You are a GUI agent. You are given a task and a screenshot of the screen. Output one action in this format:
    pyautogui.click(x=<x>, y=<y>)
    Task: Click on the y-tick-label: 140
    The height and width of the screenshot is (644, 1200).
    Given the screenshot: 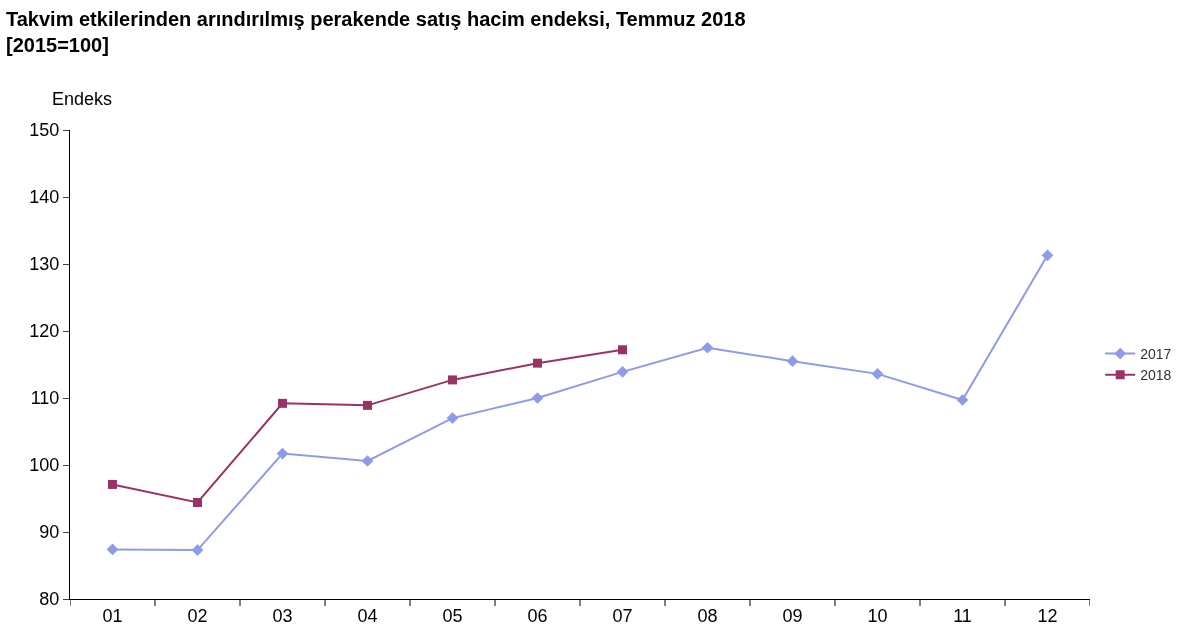 What is the action you would take?
    pyautogui.click(x=44, y=197)
    